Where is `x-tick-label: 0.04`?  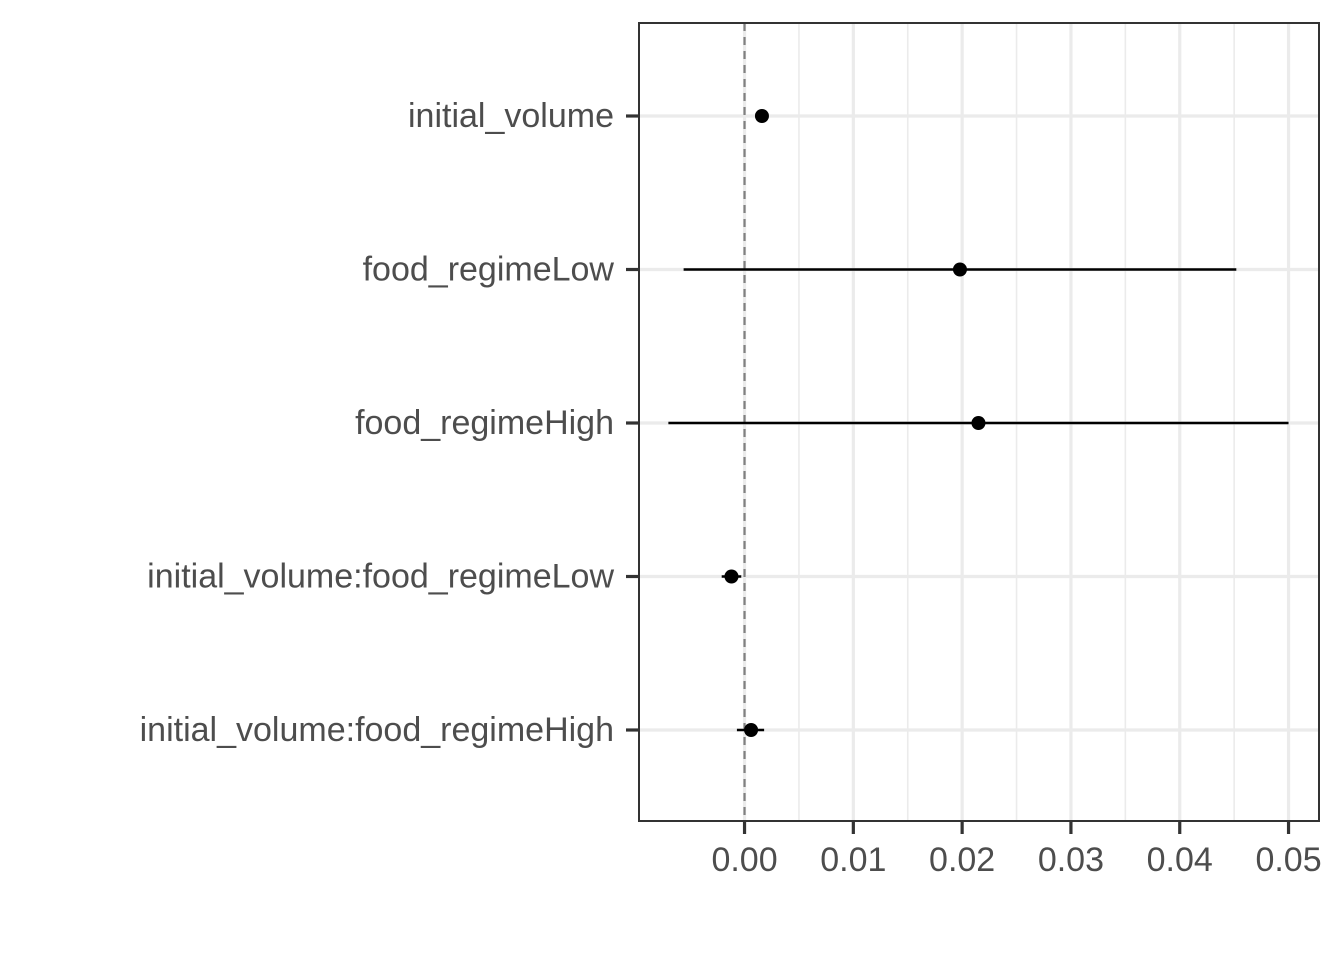 x-tick-label: 0.04 is located at coordinates (1180, 860).